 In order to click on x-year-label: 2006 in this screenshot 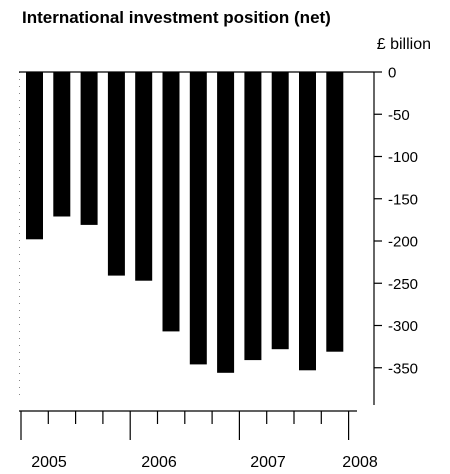, I will do `click(159, 462)`.